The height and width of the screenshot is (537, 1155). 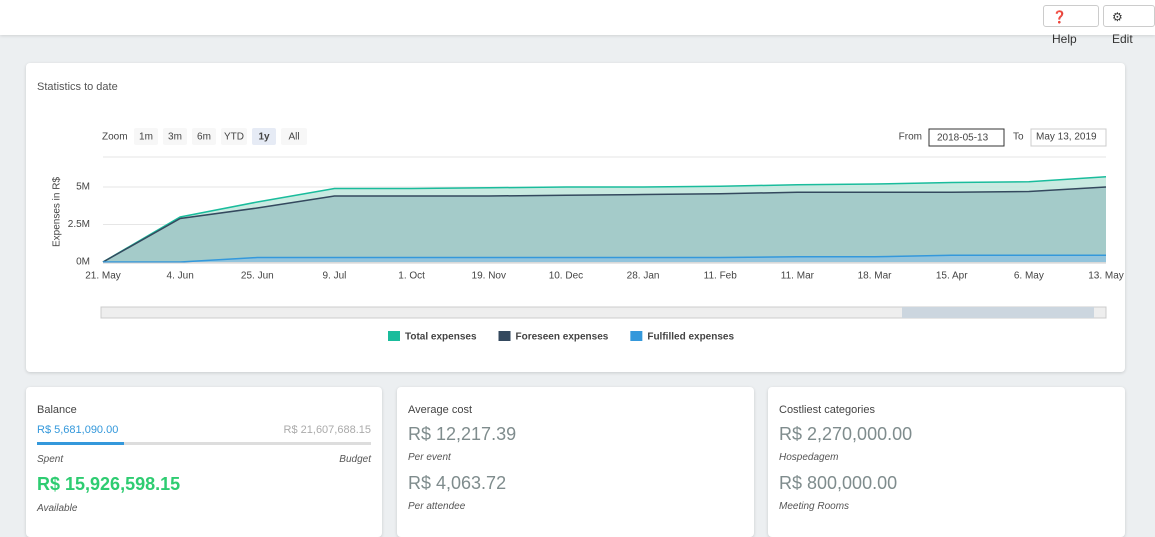 What do you see at coordinates (80, 443) in the screenshot?
I see `progress-bar` at bounding box center [80, 443].